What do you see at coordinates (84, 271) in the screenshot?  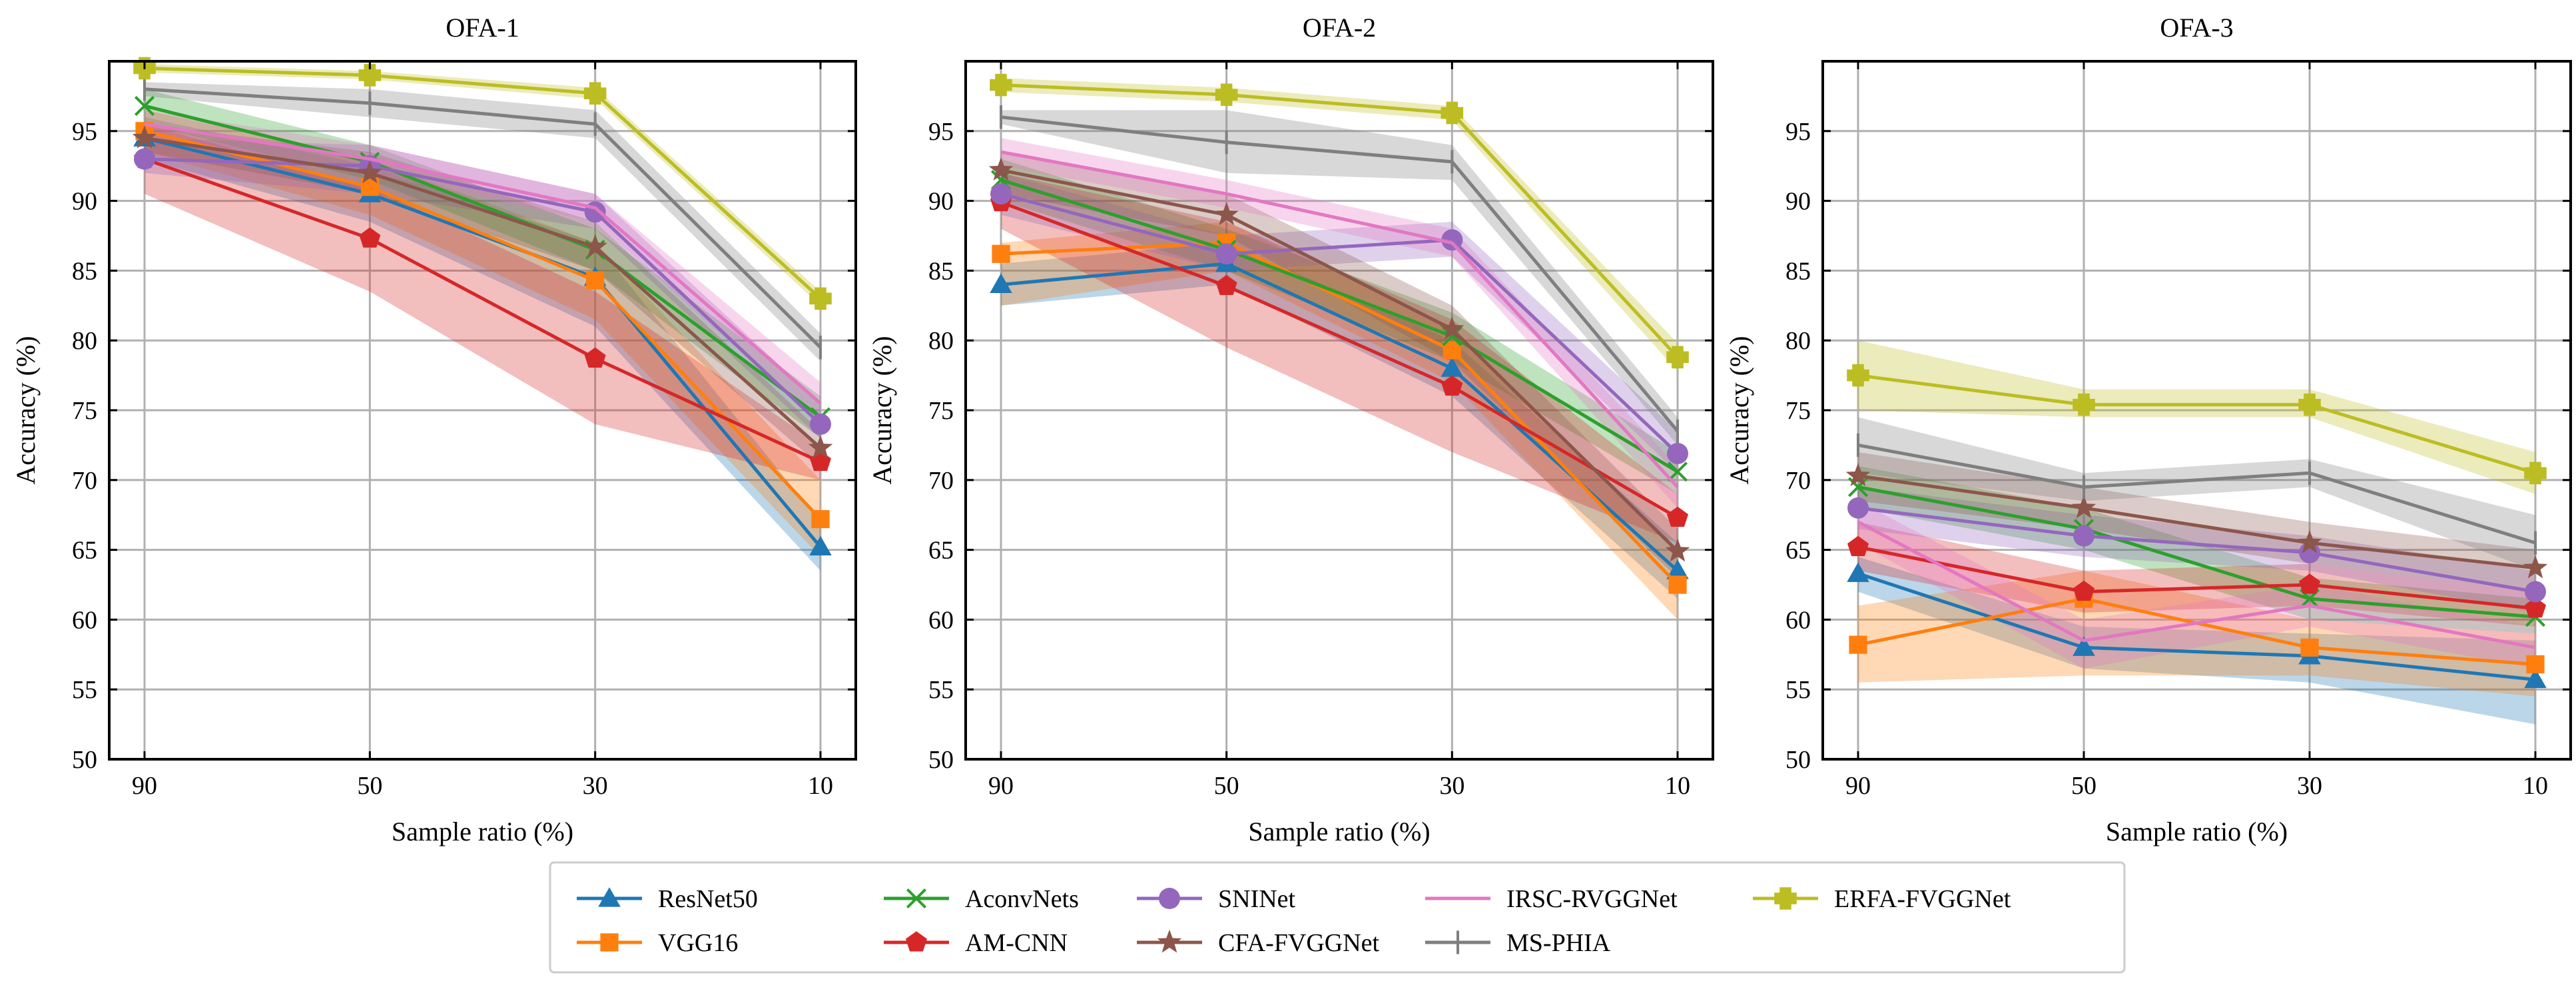 I see `y-tick-label: 85` at bounding box center [84, 271].